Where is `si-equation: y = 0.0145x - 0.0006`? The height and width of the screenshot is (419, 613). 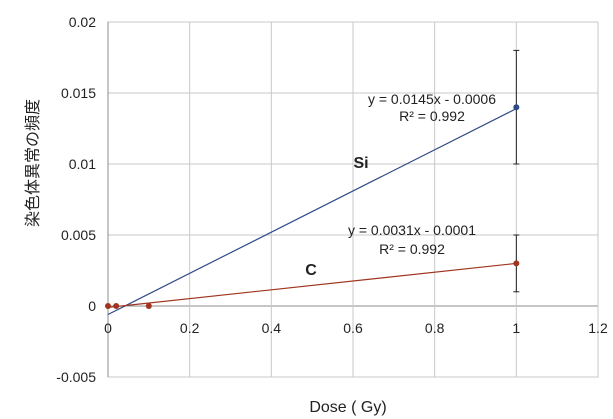 si-equation: y = 0.0145x - 0.0006 is located at coordinates (432, 99).